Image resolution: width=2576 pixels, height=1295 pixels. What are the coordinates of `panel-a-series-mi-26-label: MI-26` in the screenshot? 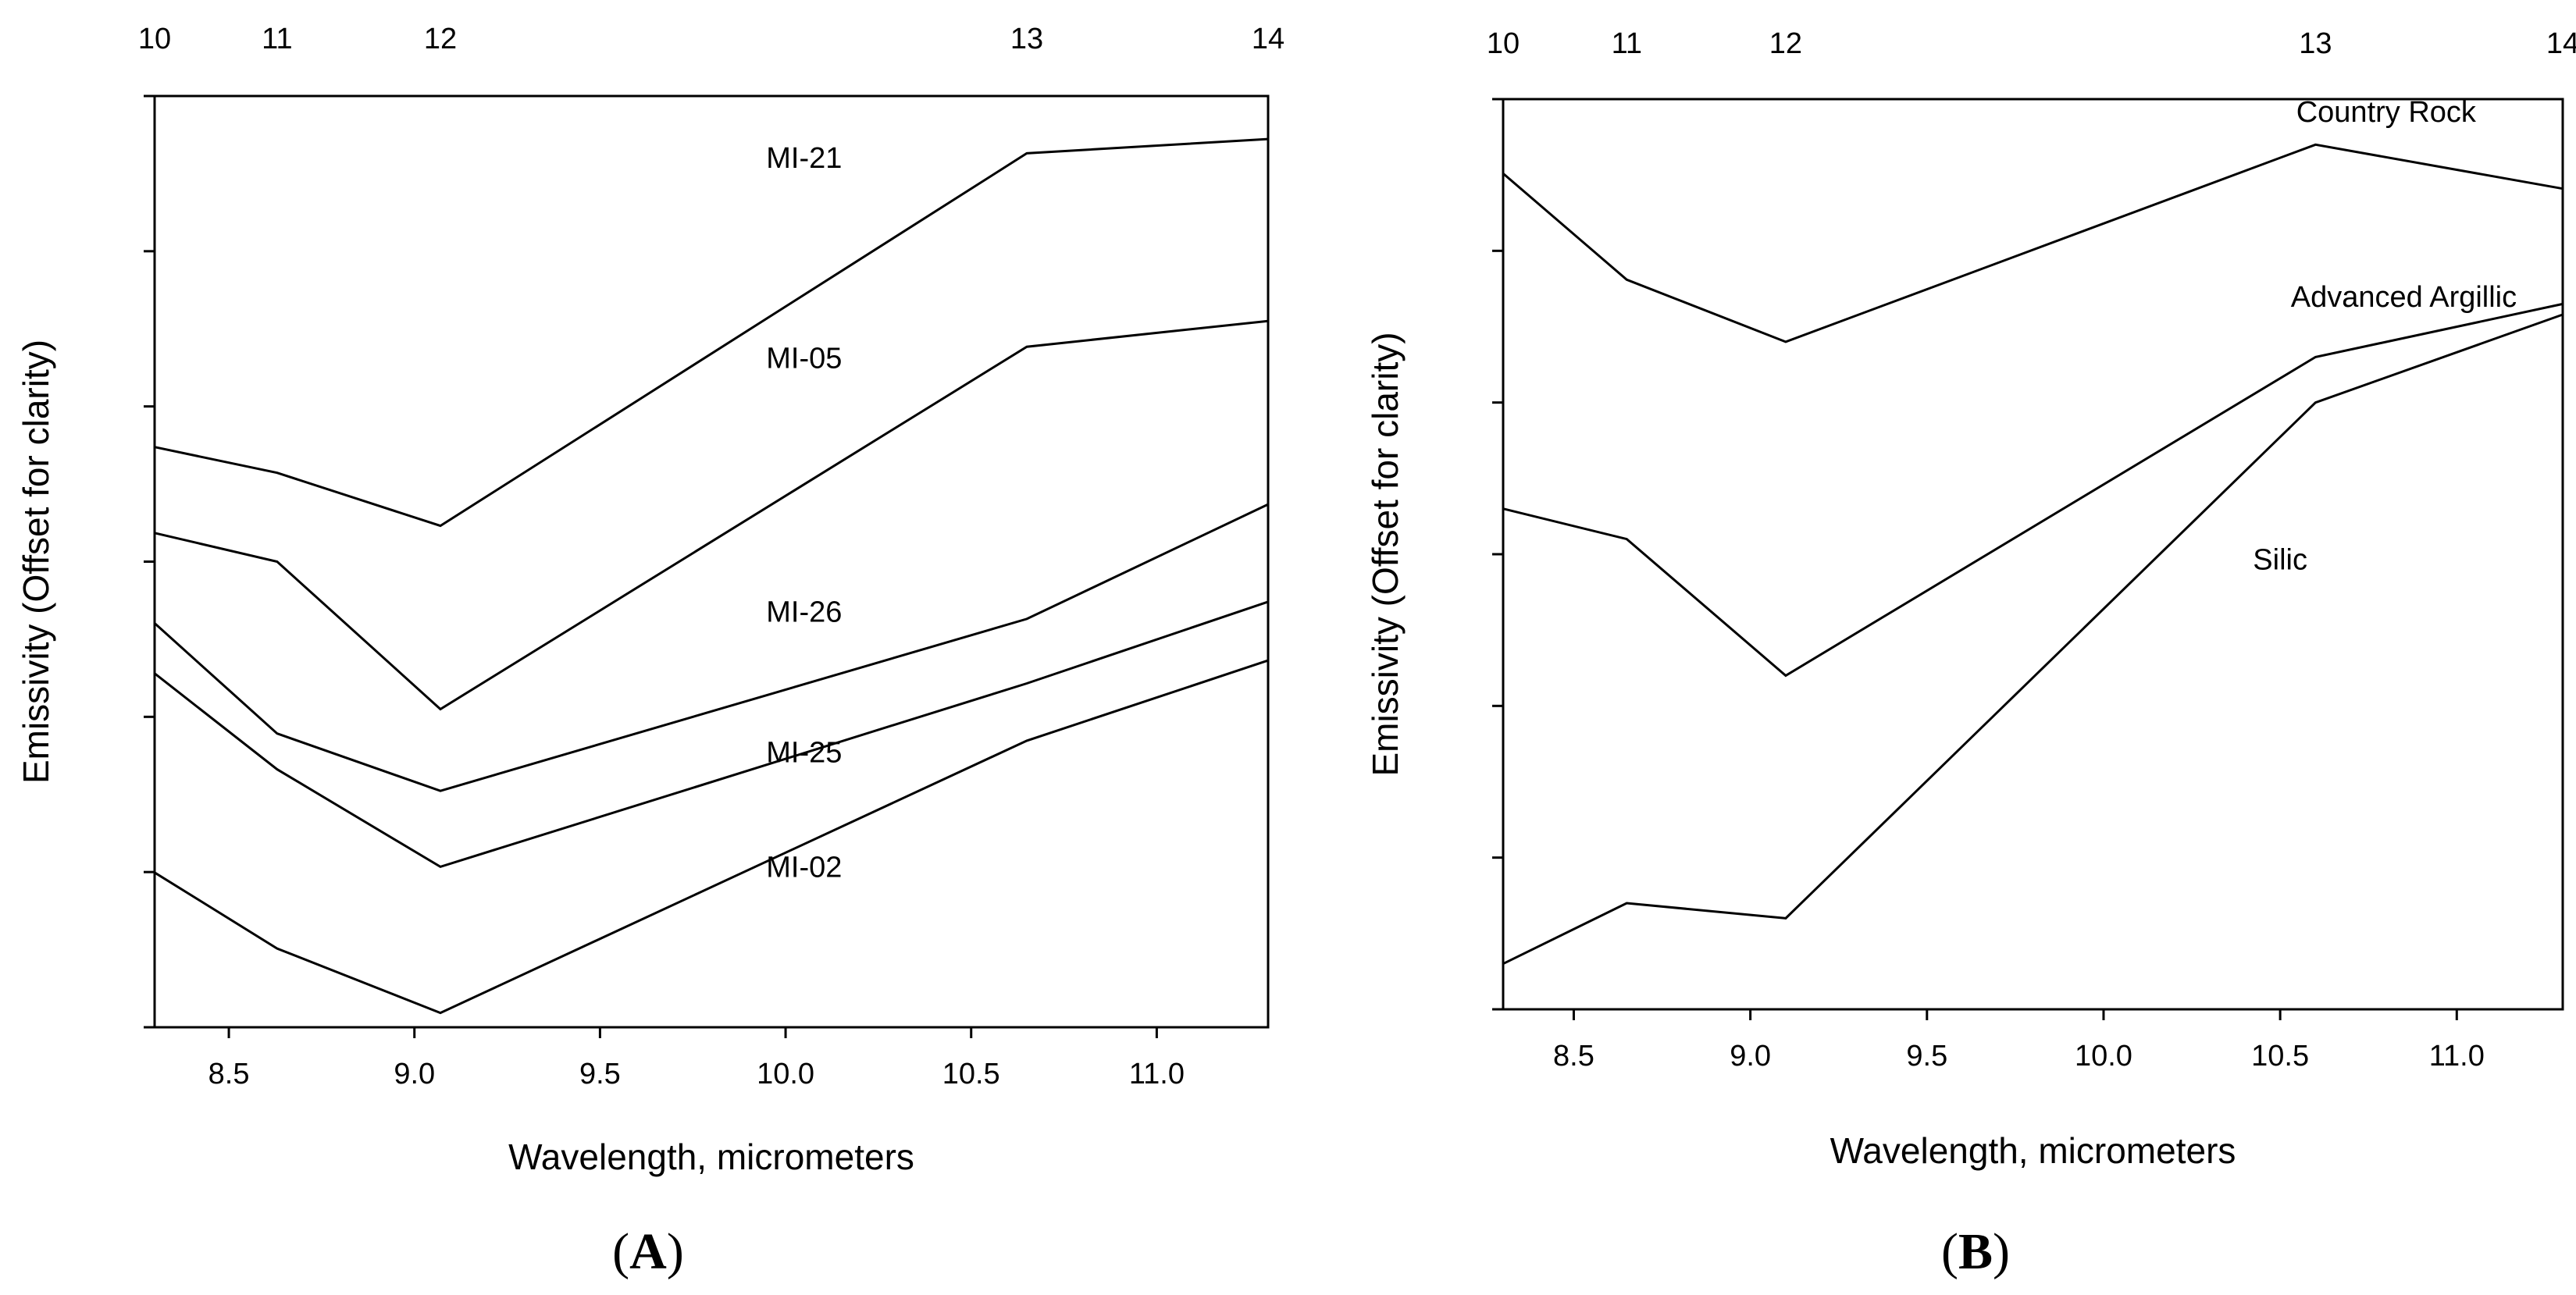 It's located at (804, 612).